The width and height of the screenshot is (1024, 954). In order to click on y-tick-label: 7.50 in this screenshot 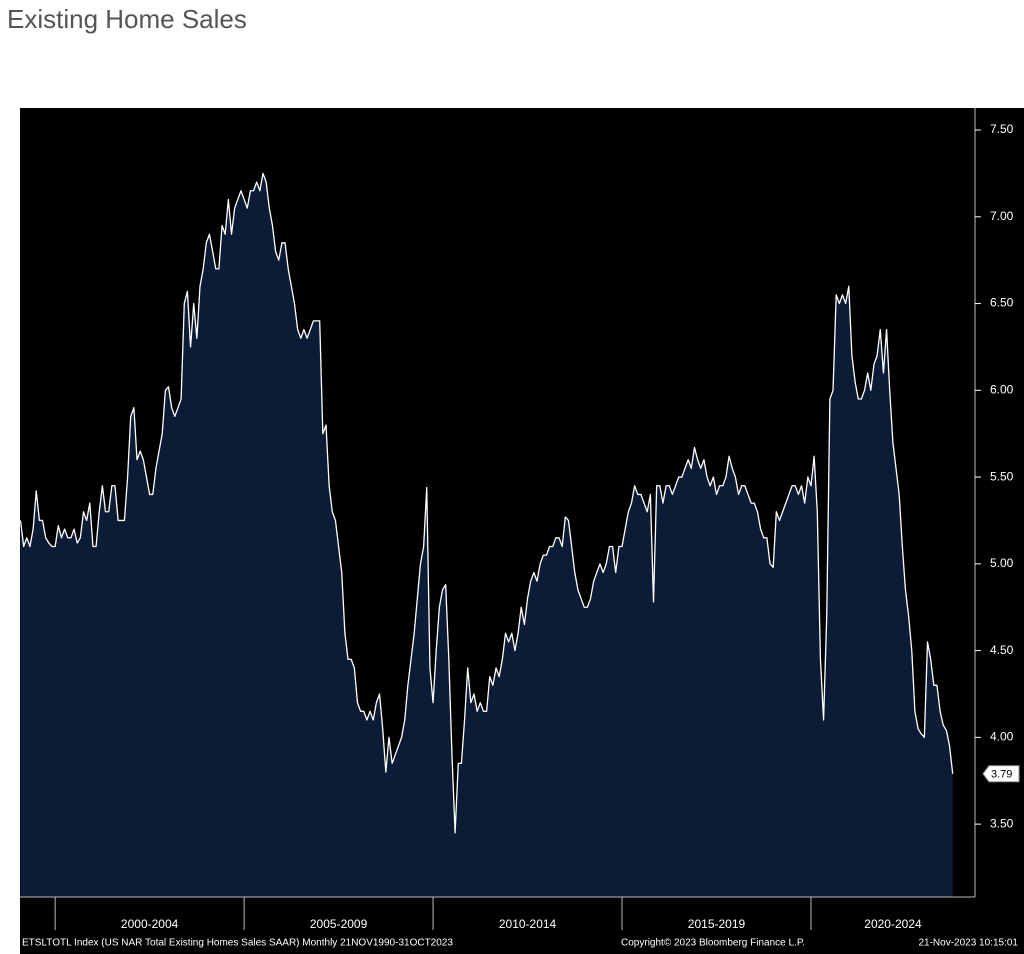, I will do `click(1002, 129)`.